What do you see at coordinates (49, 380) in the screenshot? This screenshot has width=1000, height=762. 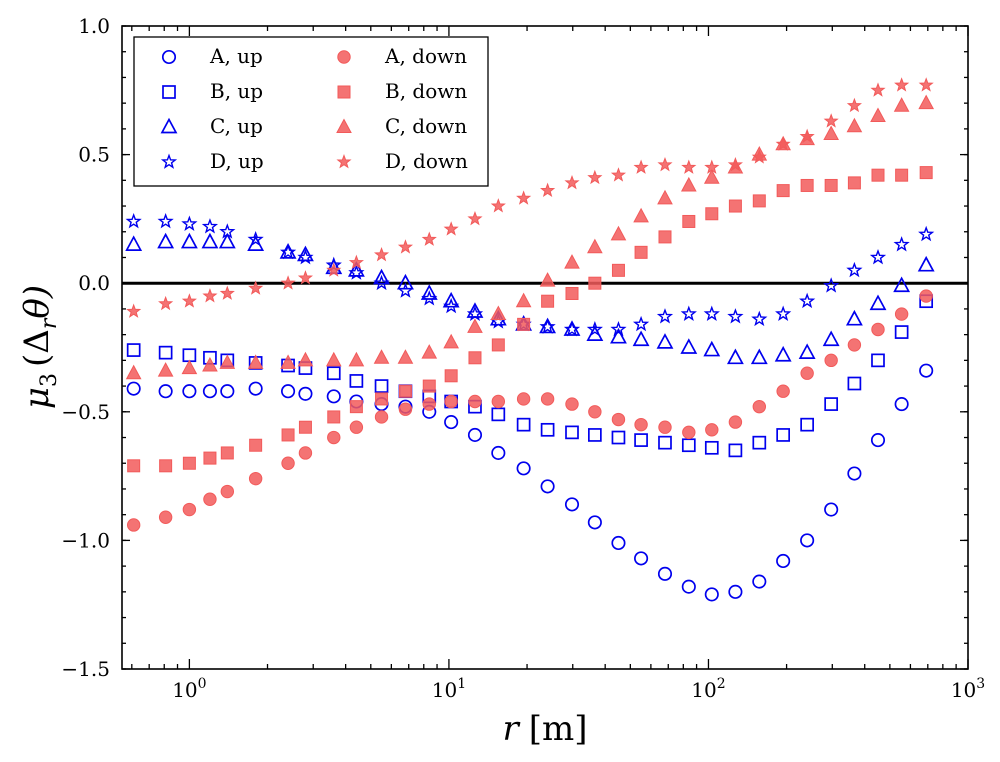 I see `y-axis-label-sub: 3` at bounding box center [49, 380].